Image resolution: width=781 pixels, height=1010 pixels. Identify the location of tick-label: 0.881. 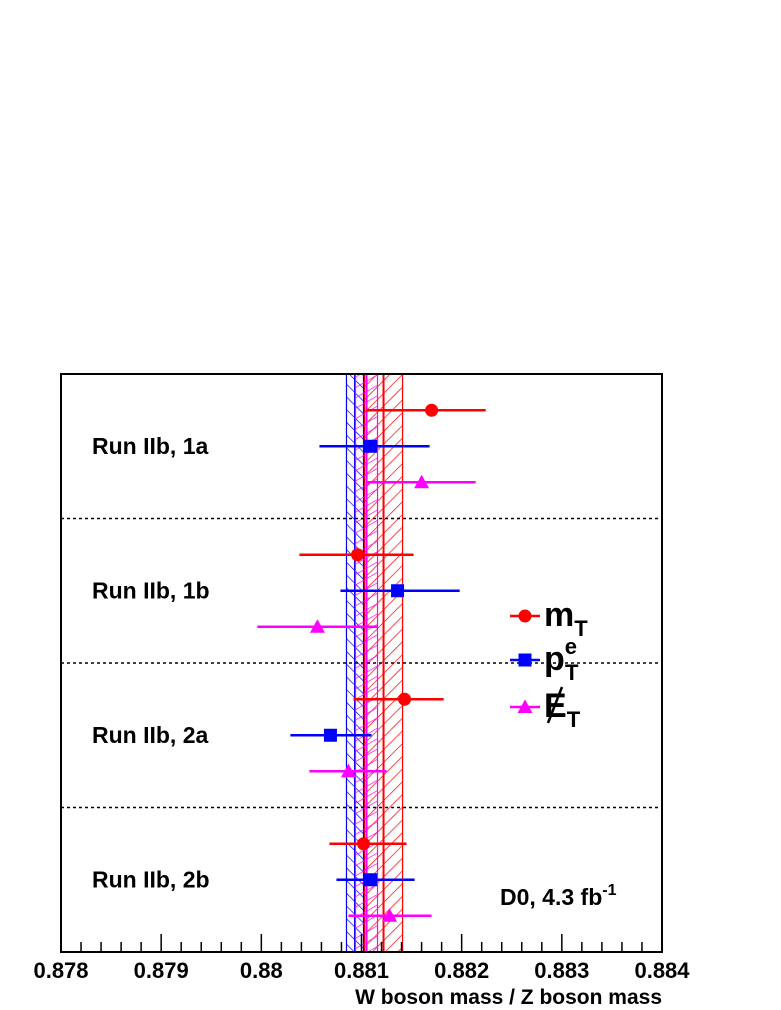
(361, 970).